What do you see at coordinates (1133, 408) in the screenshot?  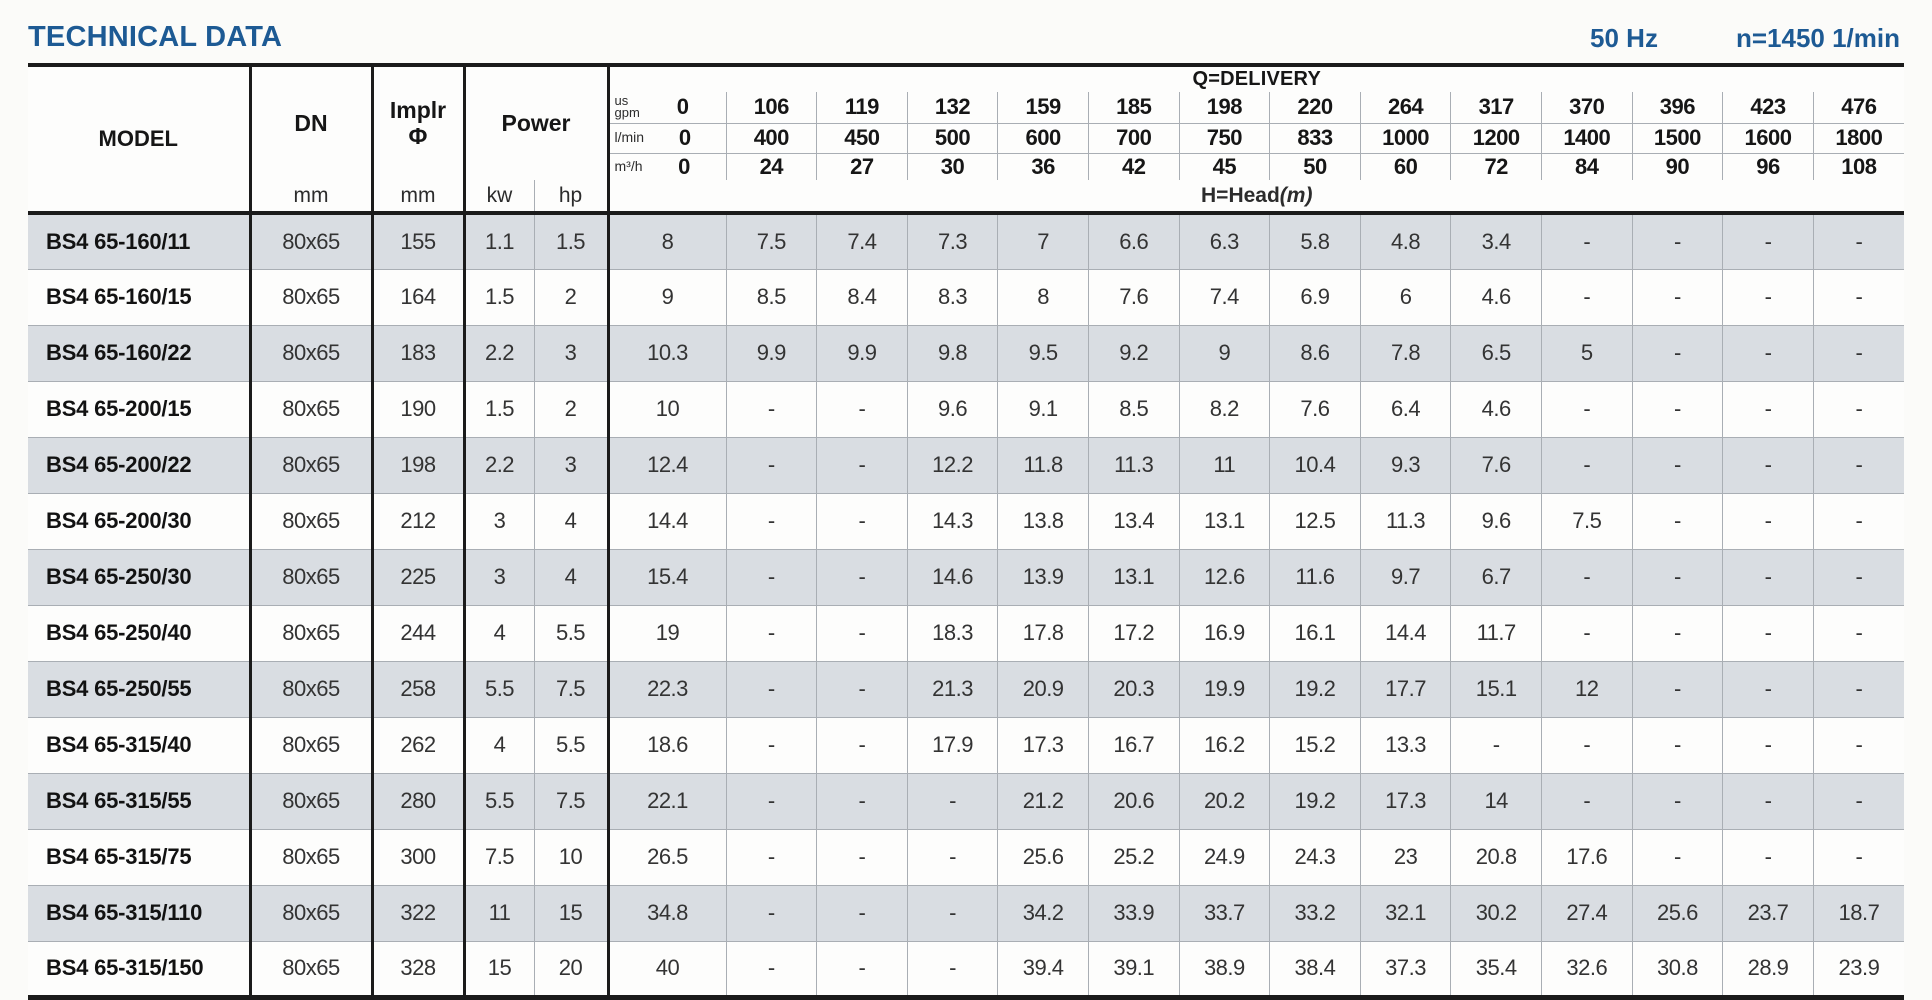 I see `head-value-cell: 8.5` at bounding box center [1133, 408].